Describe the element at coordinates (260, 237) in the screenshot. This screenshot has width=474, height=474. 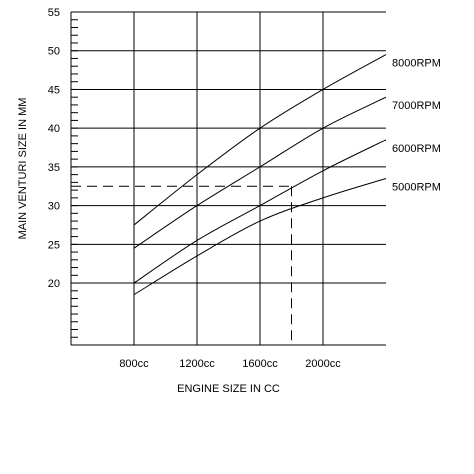
I see `series-line-5000rpm` at that location.